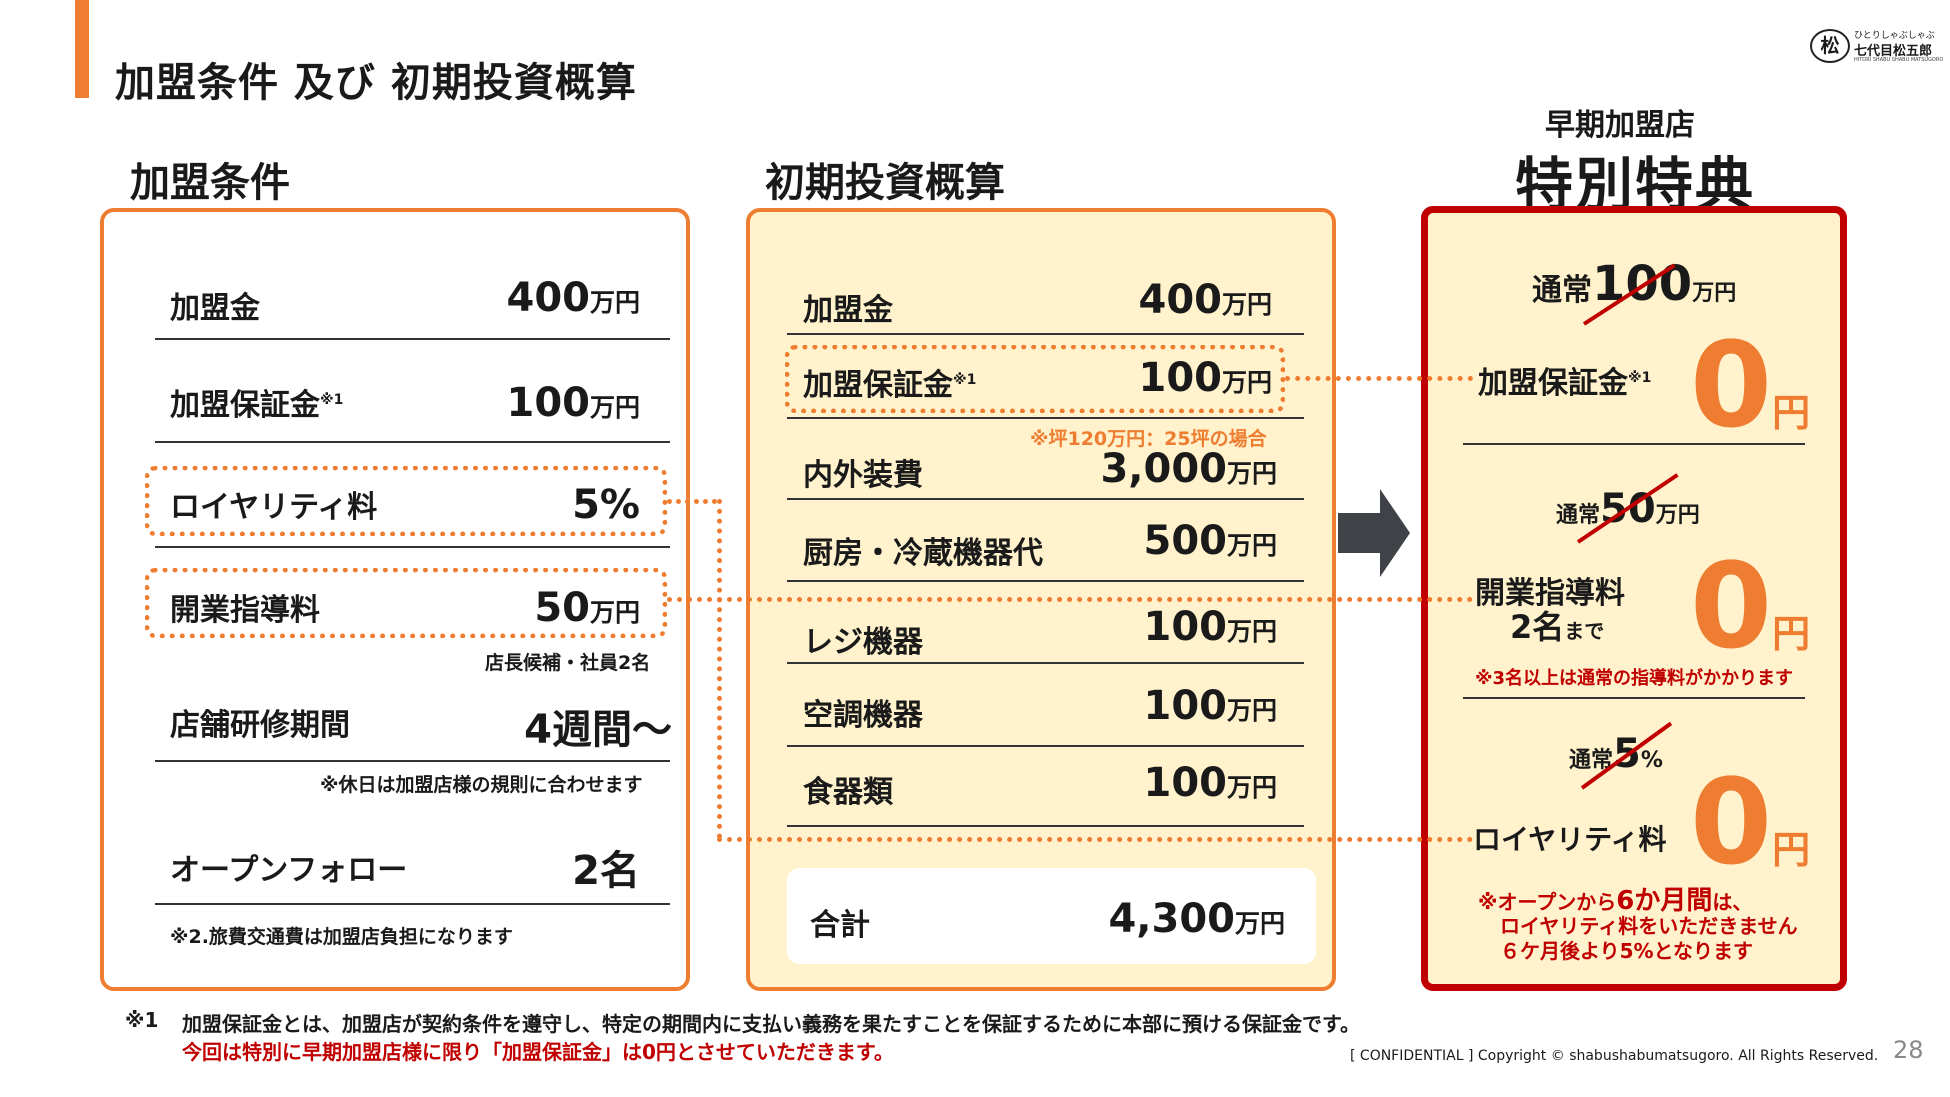 This screenshot has width=1950, height=1097. What do you see at coordinates (406, 501) in the screenshot?
I see `royalty-highlight-box` at bounding box center [406, 501].